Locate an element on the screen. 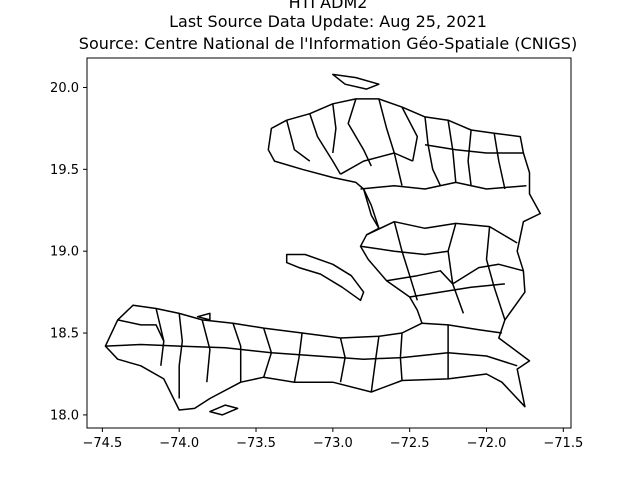 This screenshot has width=640, height=480. title-line-1: HTI ADM2 is located at coordinates (328, 6).